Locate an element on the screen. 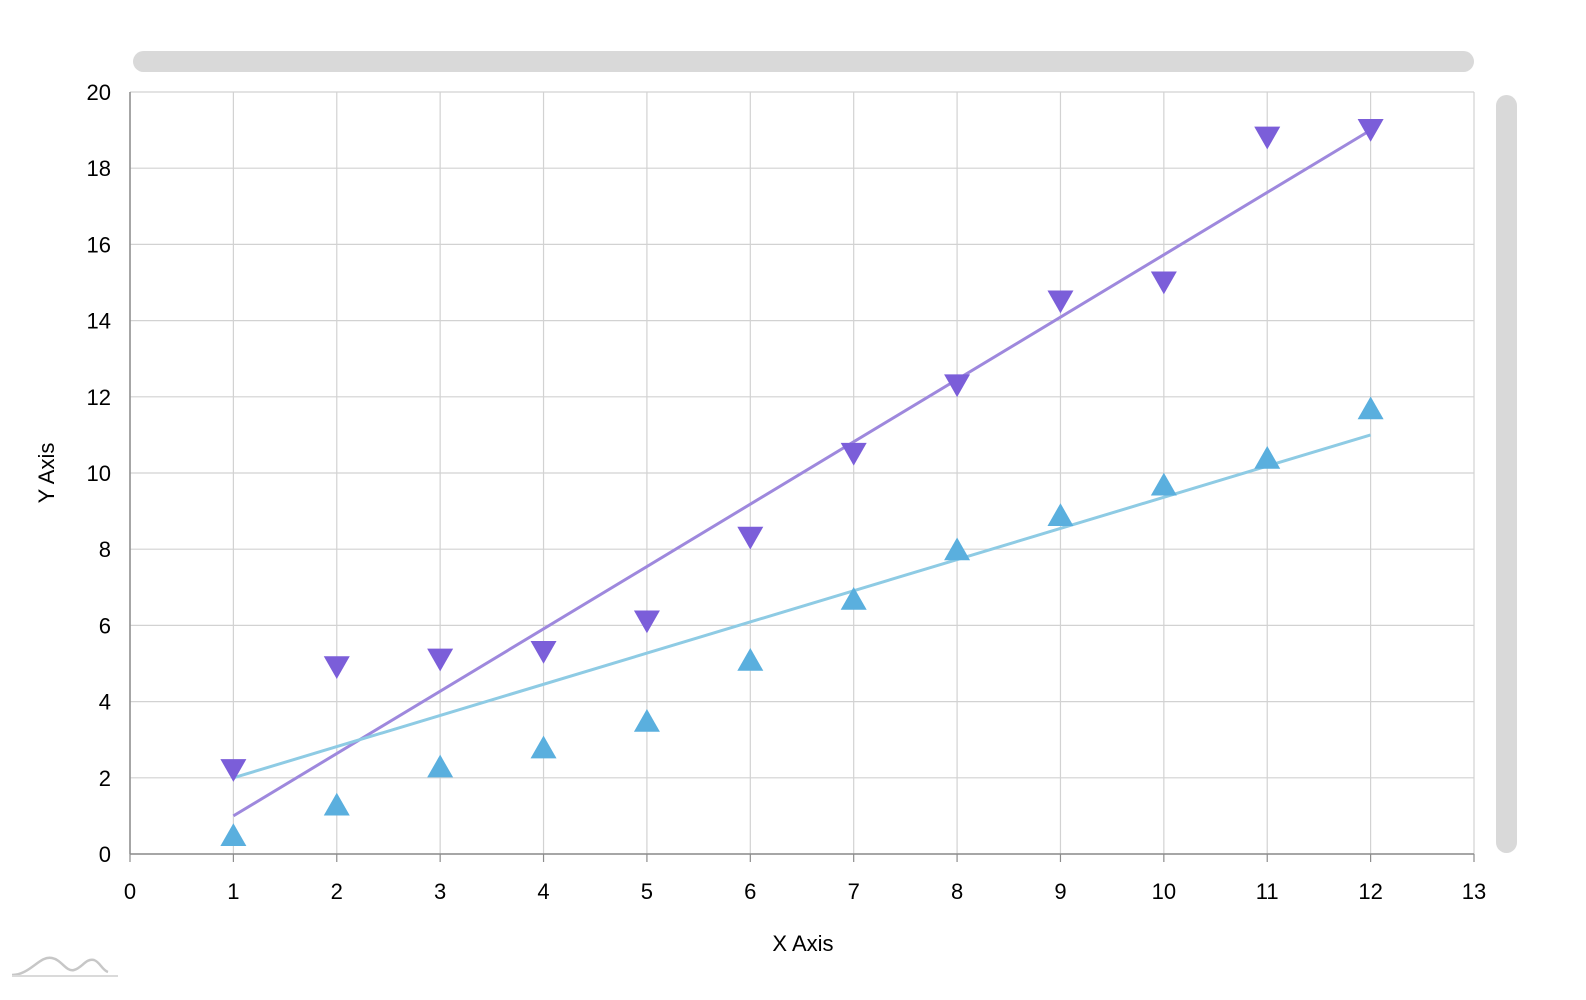 Image resolution: width=1586 pixels, height=1000 pixels. y-tick-label: 10 is located at coordinates (99, 473).